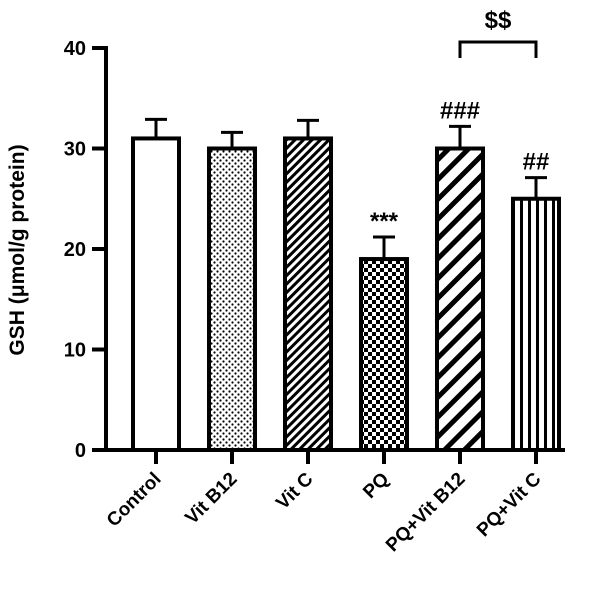 Image resolution: width=599 pixels, height=610 pixels. I want to click on significance-annotation: ##, so click(536, 162).